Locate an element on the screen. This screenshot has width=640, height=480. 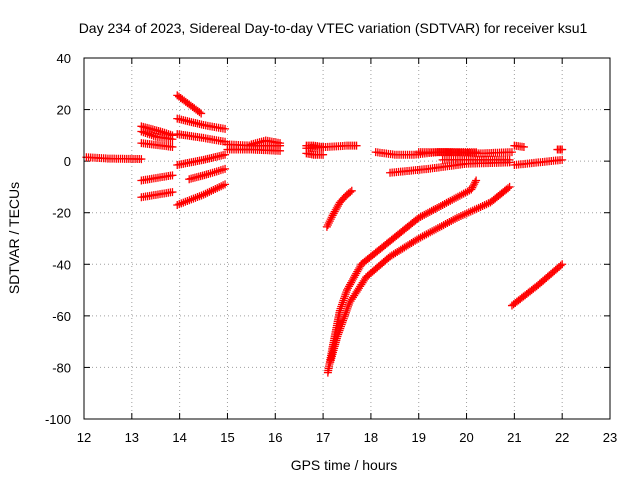
y-tick-label: 20 is located at coordinates (64, 110).